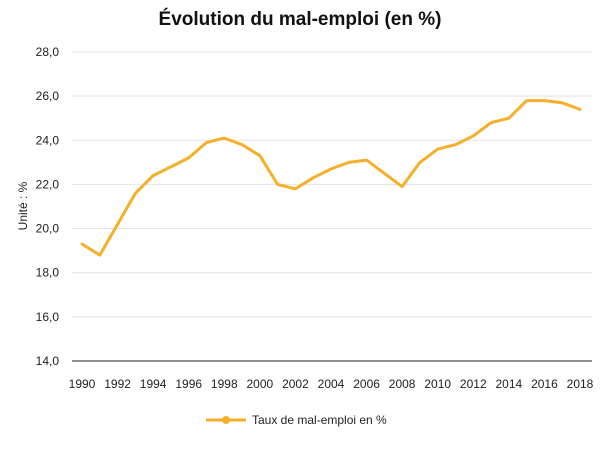  Describe the element at coordinates (224, 384) in the screenshot. I see `x-tick-label: 1998` at that location.